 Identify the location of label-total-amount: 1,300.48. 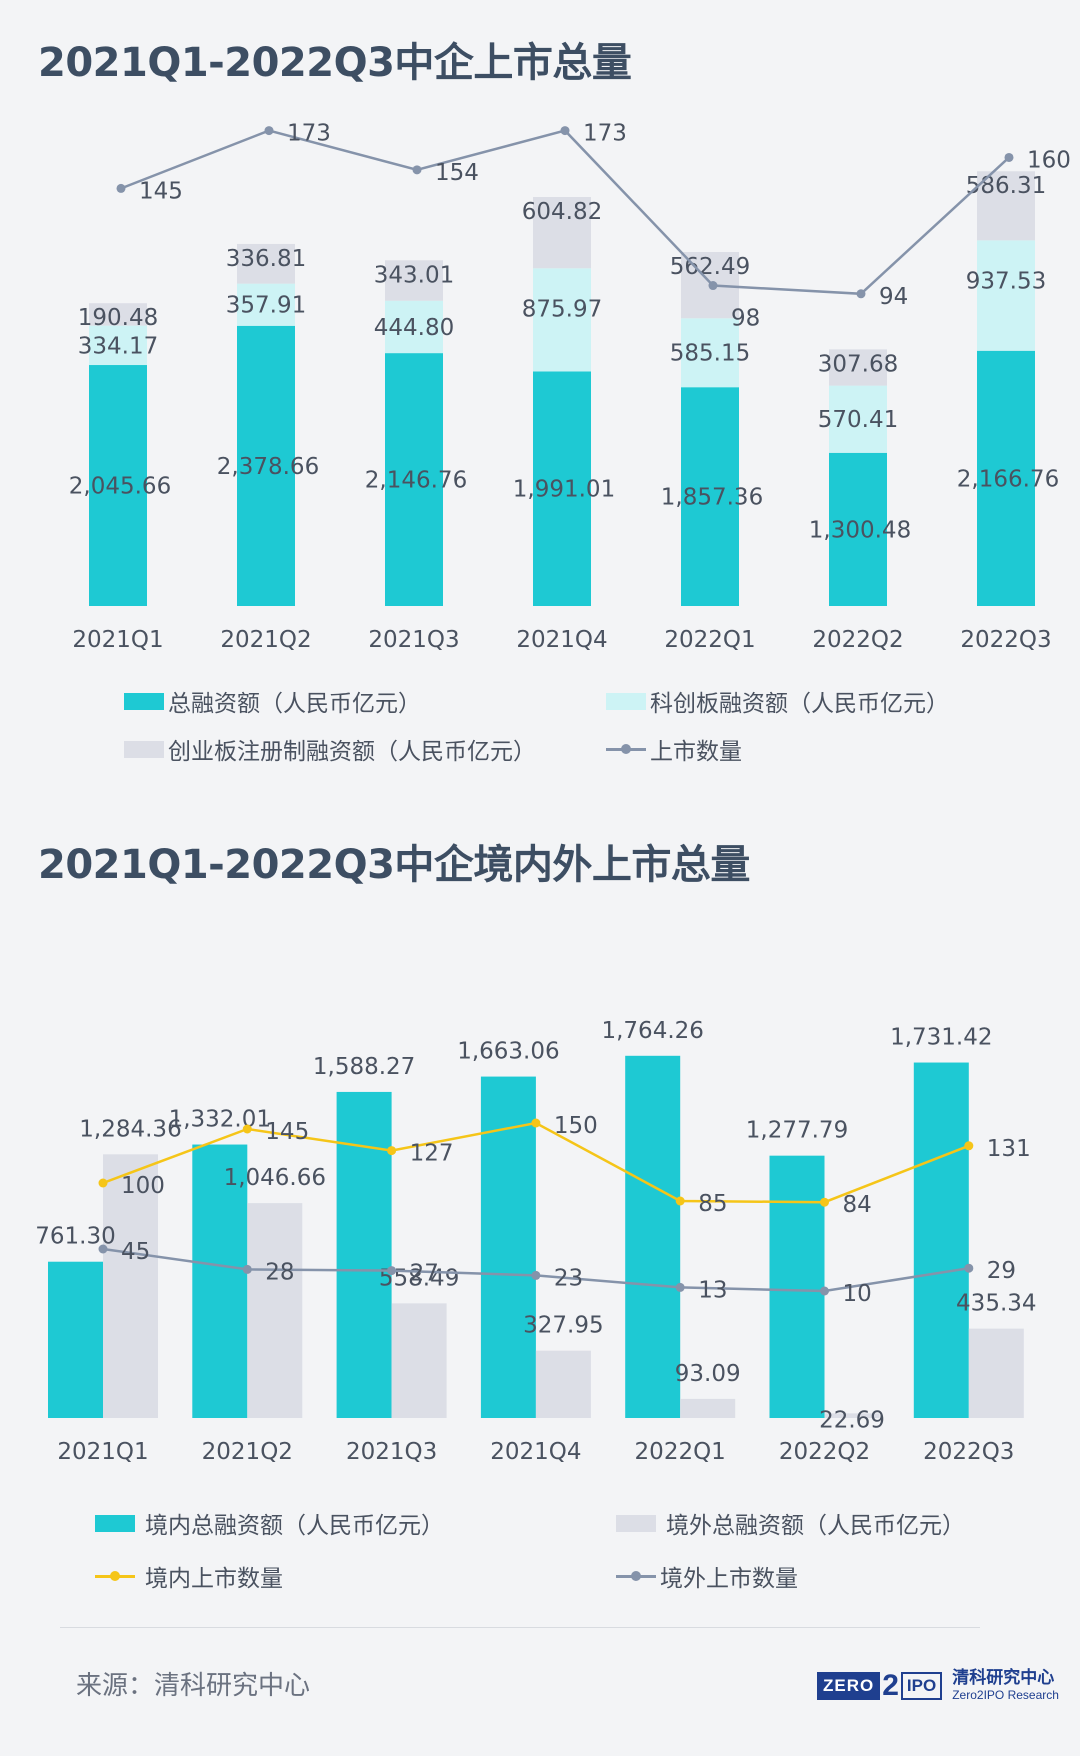
(860, 530).